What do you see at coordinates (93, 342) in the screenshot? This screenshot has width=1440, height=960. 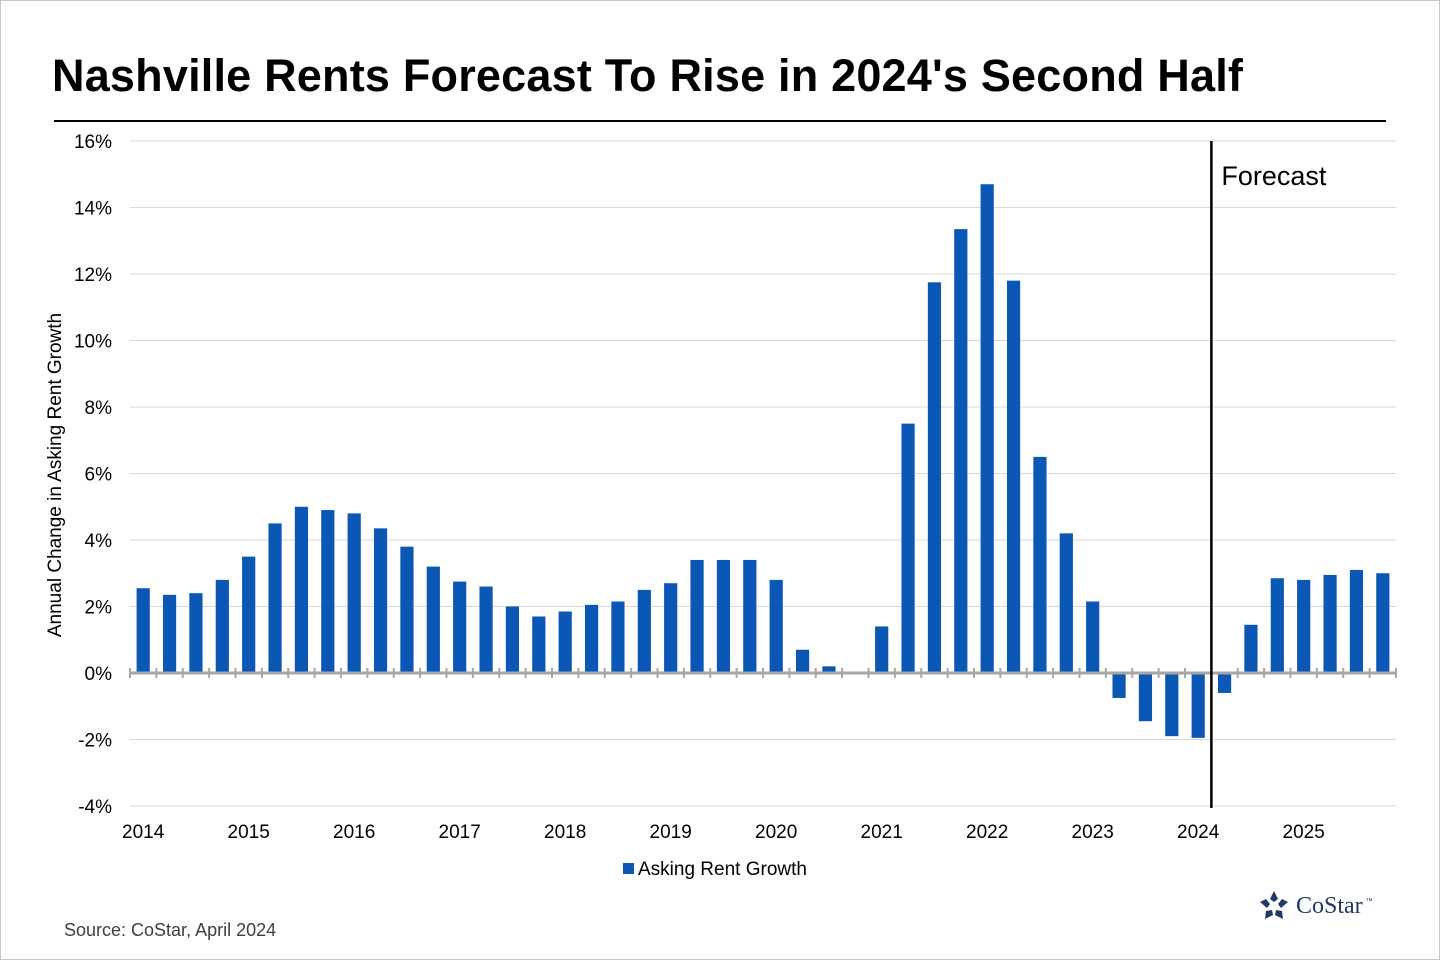 I see `y-tick-label: 10%` at bounding box center [93, 342].